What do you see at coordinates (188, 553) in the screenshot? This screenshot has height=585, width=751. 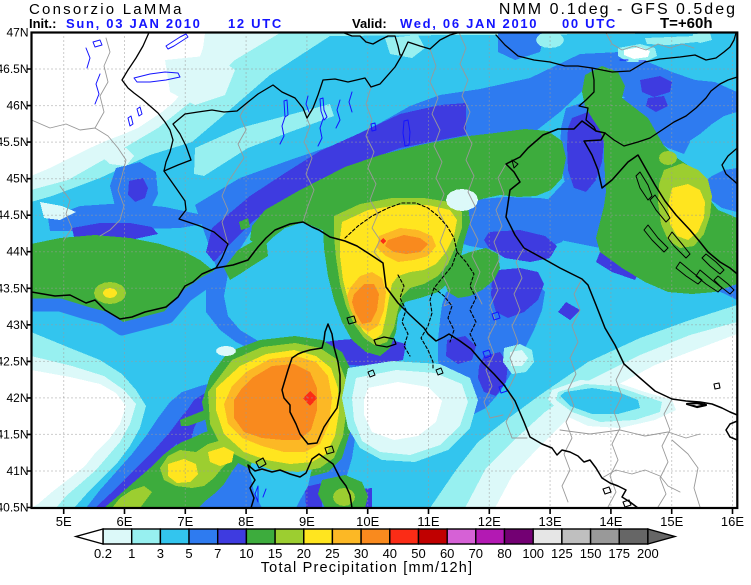 I see `svg-text: 5` at bounding box center [188, 553].